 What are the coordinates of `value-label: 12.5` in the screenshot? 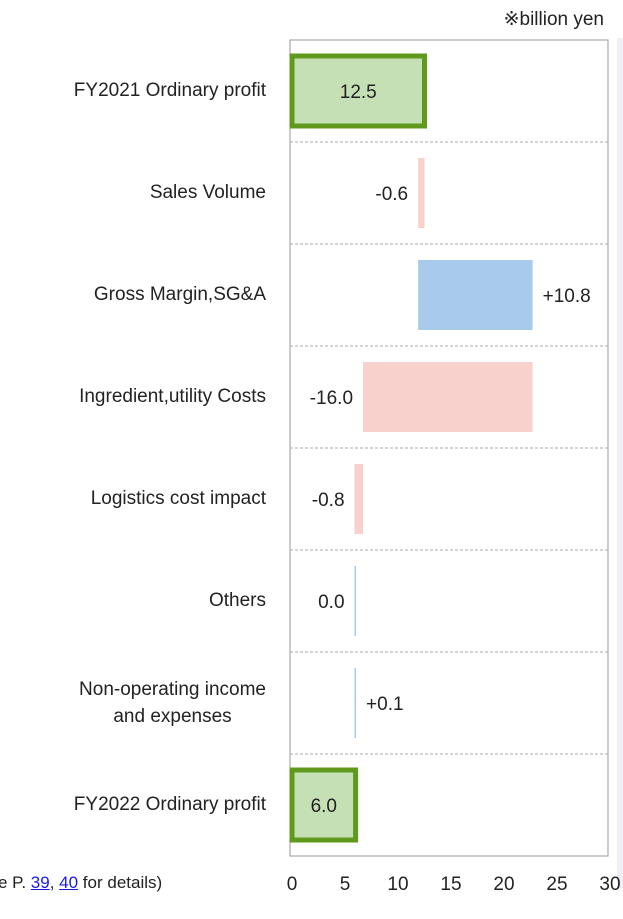 It's located at (358, 92).